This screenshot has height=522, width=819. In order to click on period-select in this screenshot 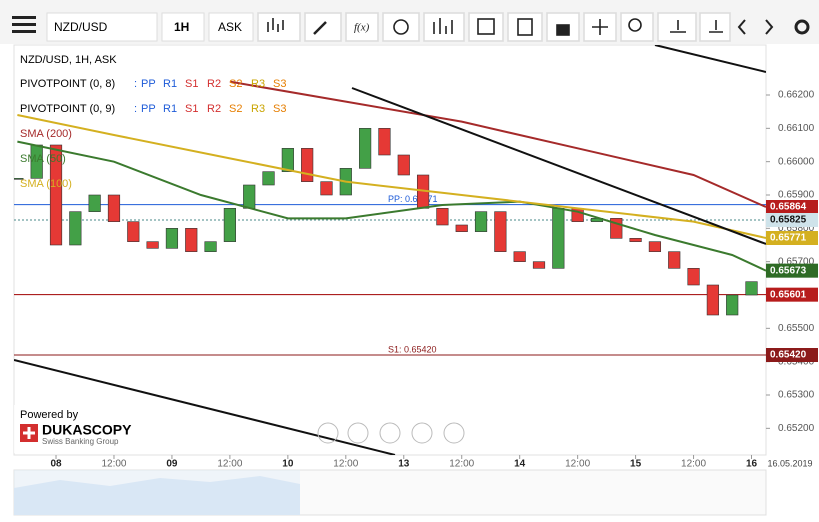, I will do `click(183, 27)`.